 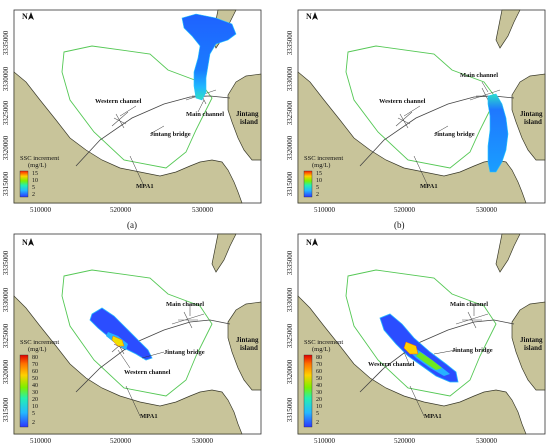 I want to click on legend-level: 50, so click(x=35, y=379).